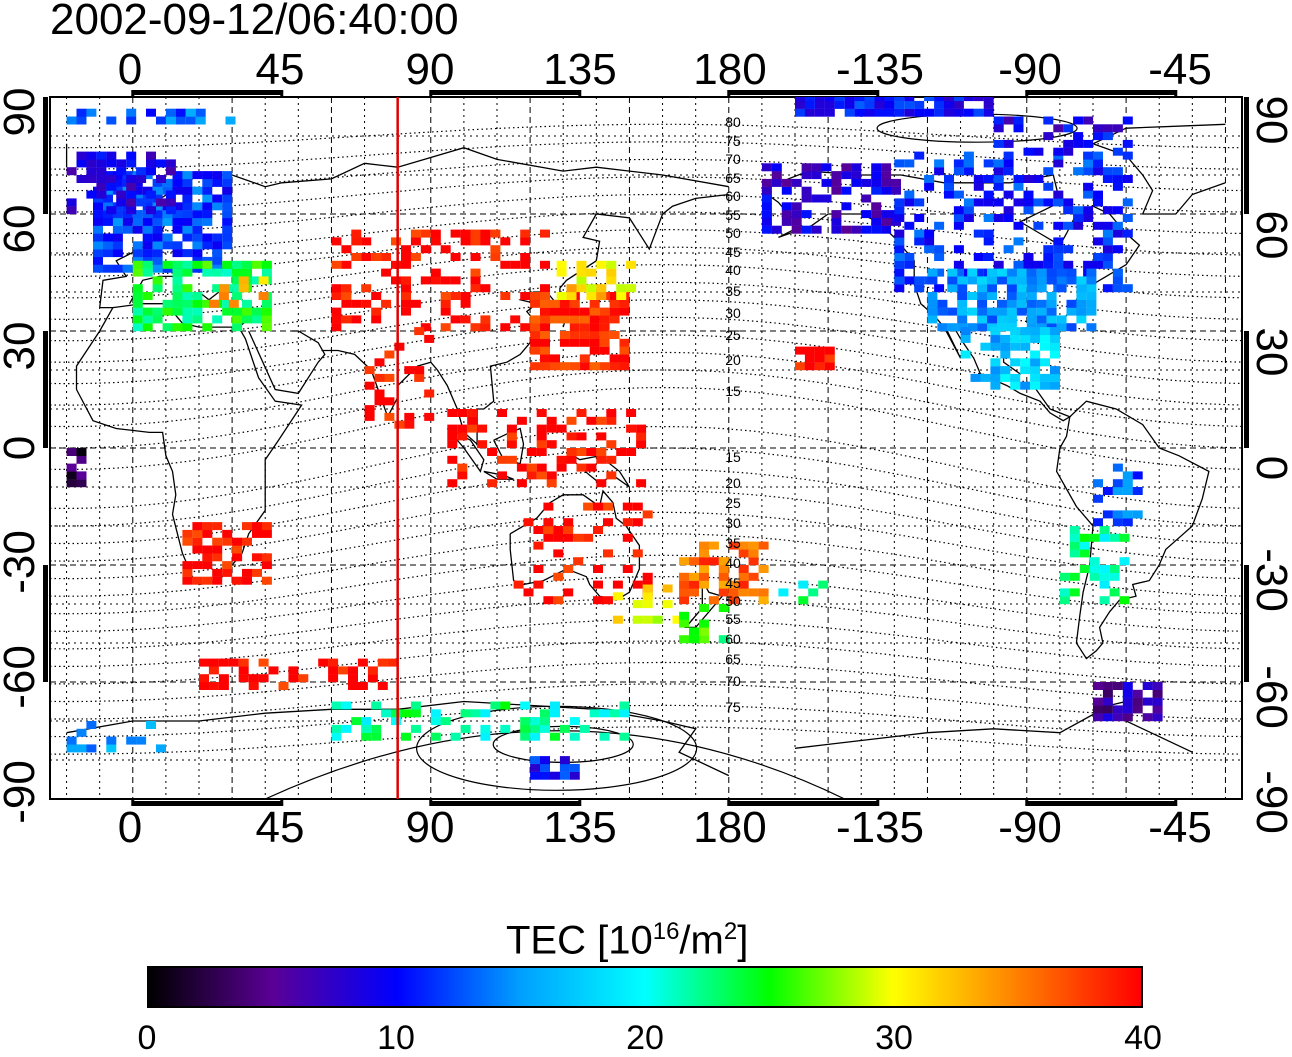  I want to click on colorbar-title-exponent: 16, so click(666, 931).